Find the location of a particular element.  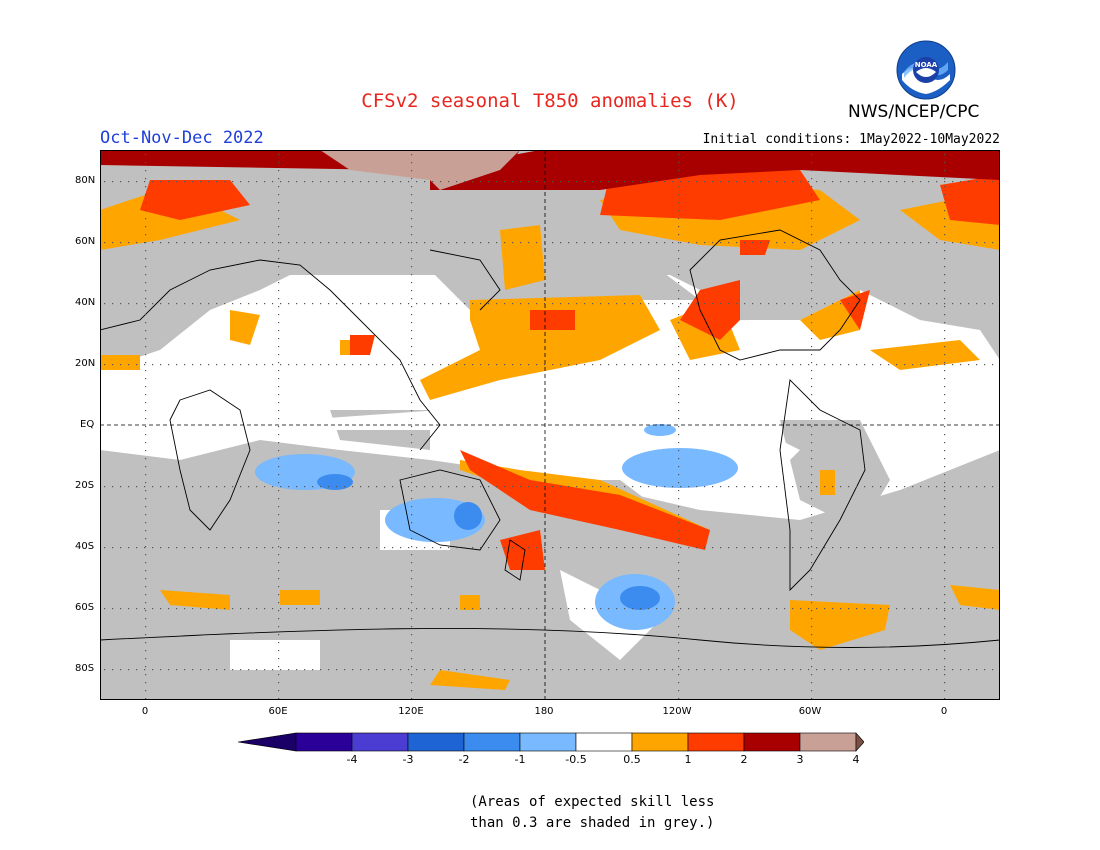

noaa-logo-text: NOAA is located at coordinates (926, 65).